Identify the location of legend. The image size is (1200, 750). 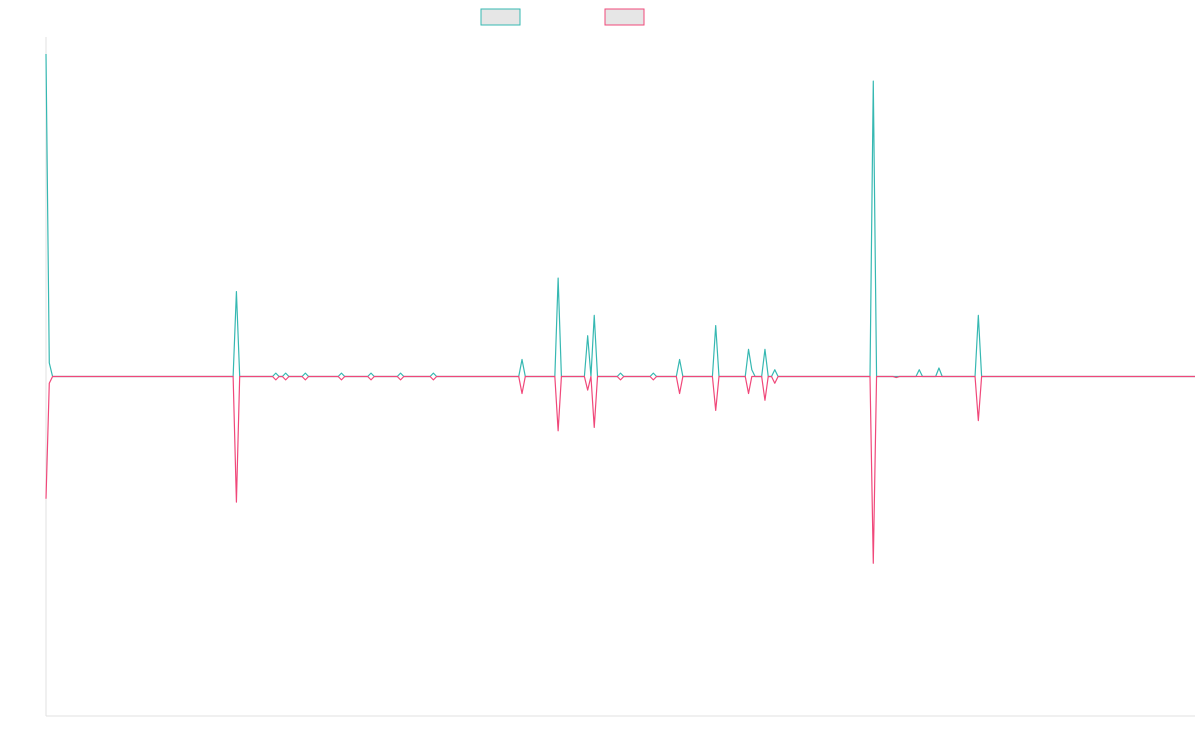
(562, 17).